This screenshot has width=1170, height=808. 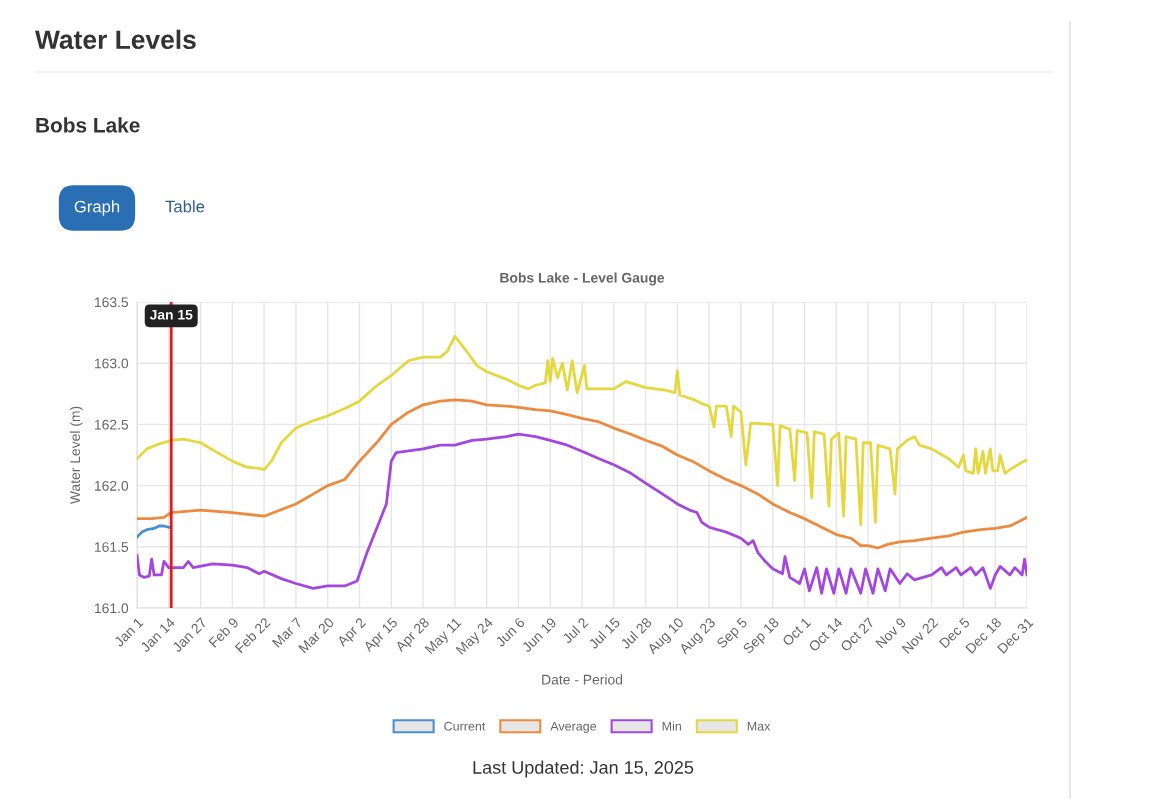 I want to click on y-tick-label: 161.5, so click(x=111, y=547).